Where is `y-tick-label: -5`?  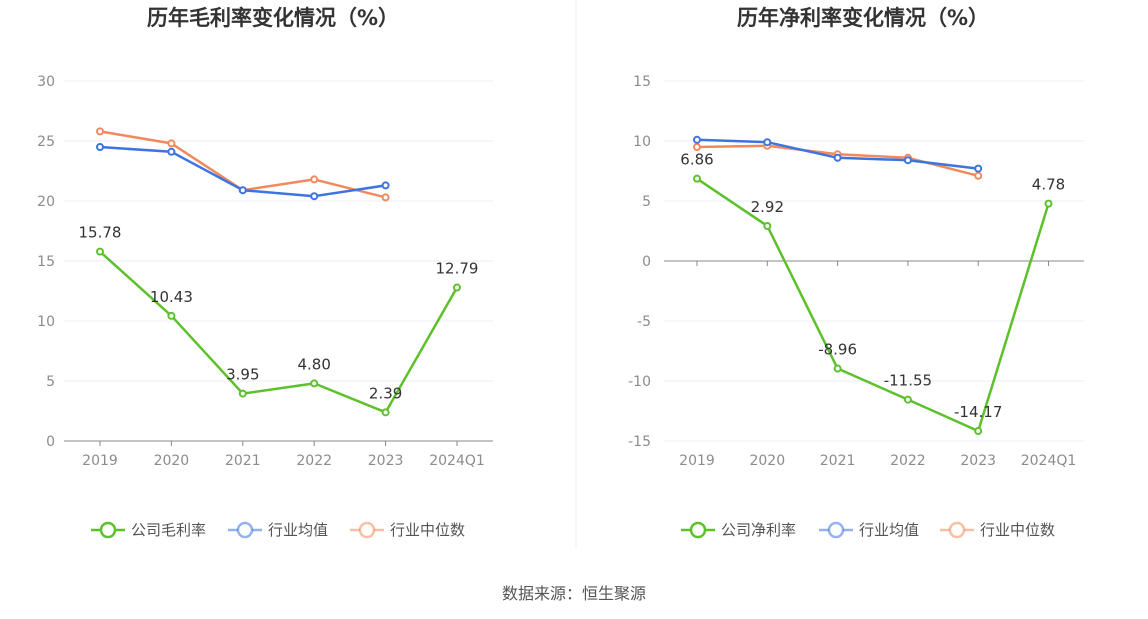
y-tick-label: -5 is located at coordinates (644, 322).